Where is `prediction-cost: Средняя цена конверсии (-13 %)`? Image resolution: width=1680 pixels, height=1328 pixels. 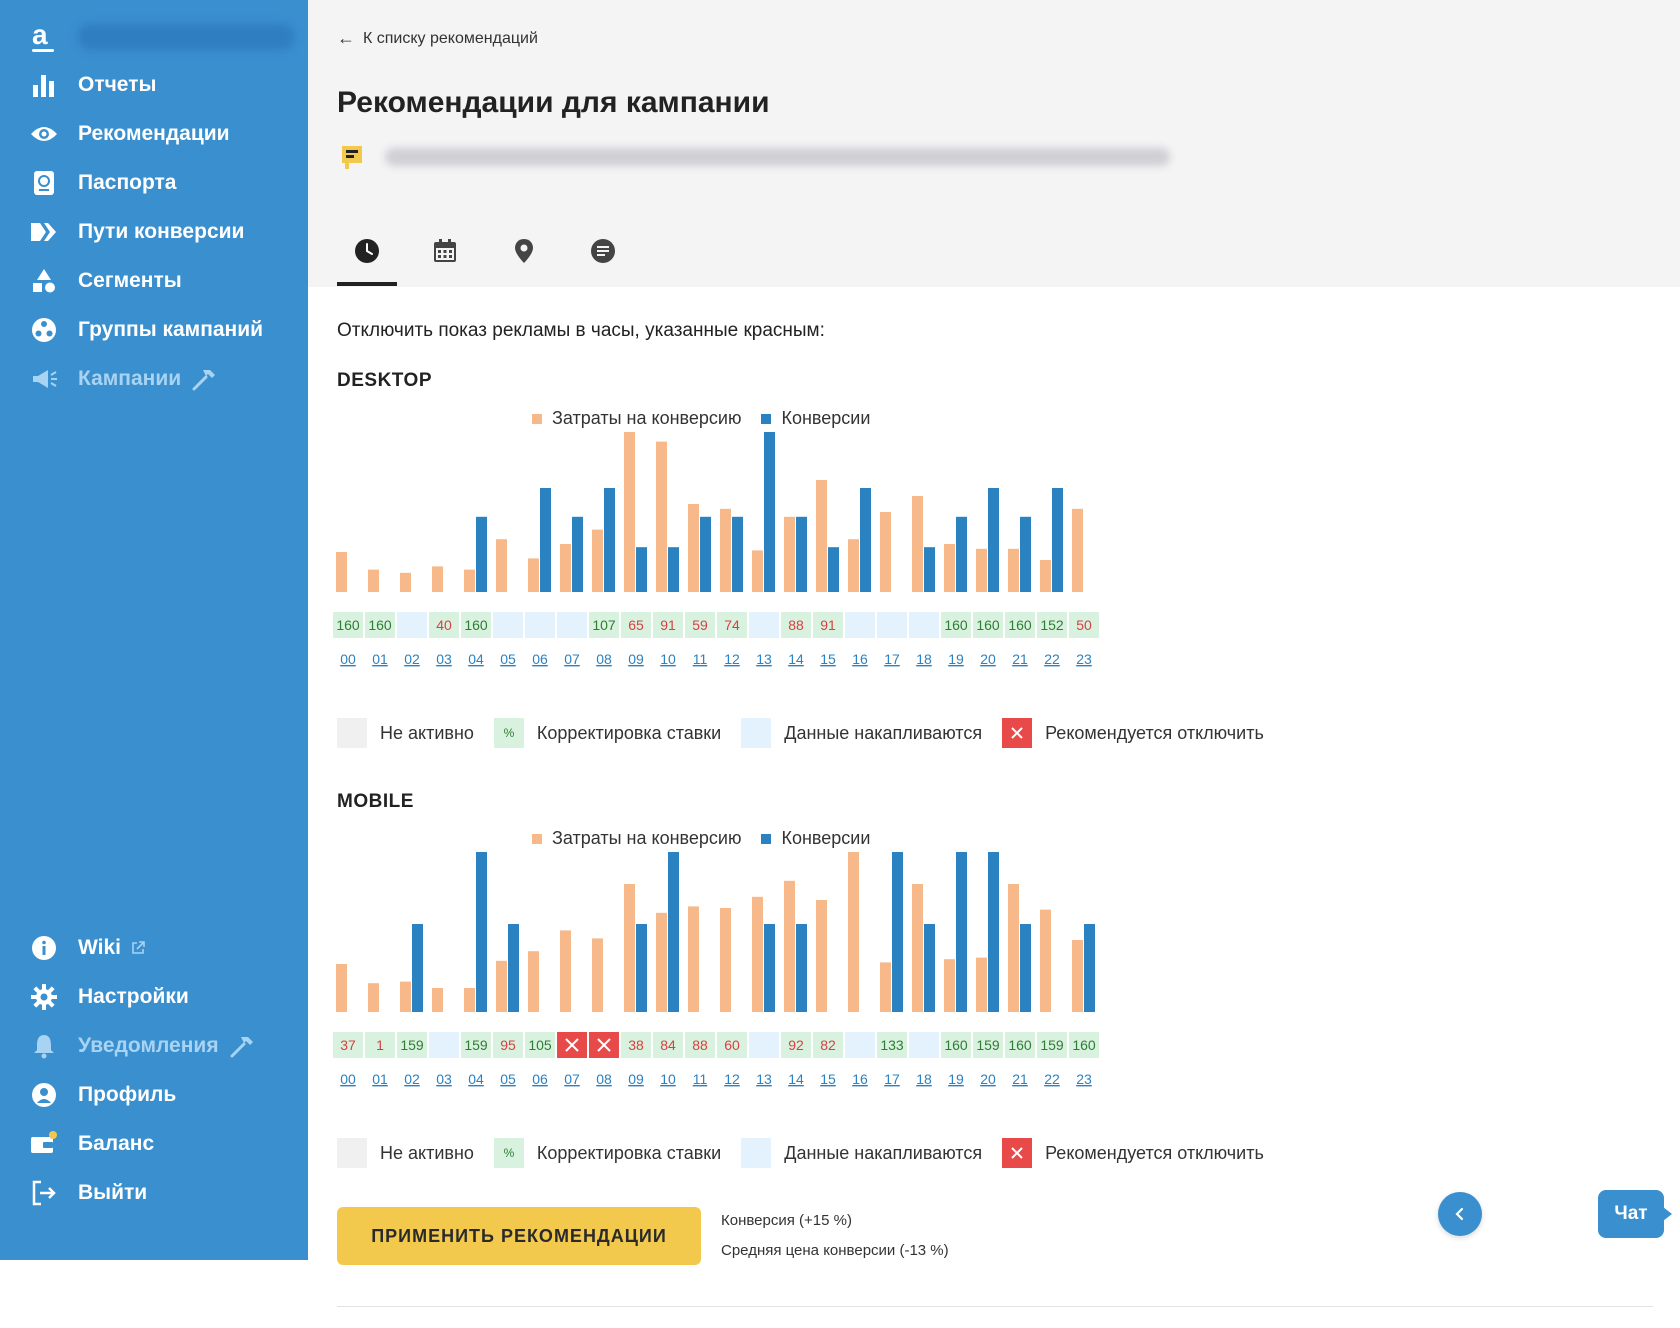 prediction-cost: Средняя цена конверсии (-13 %) is located at coordinates (835, 1250).